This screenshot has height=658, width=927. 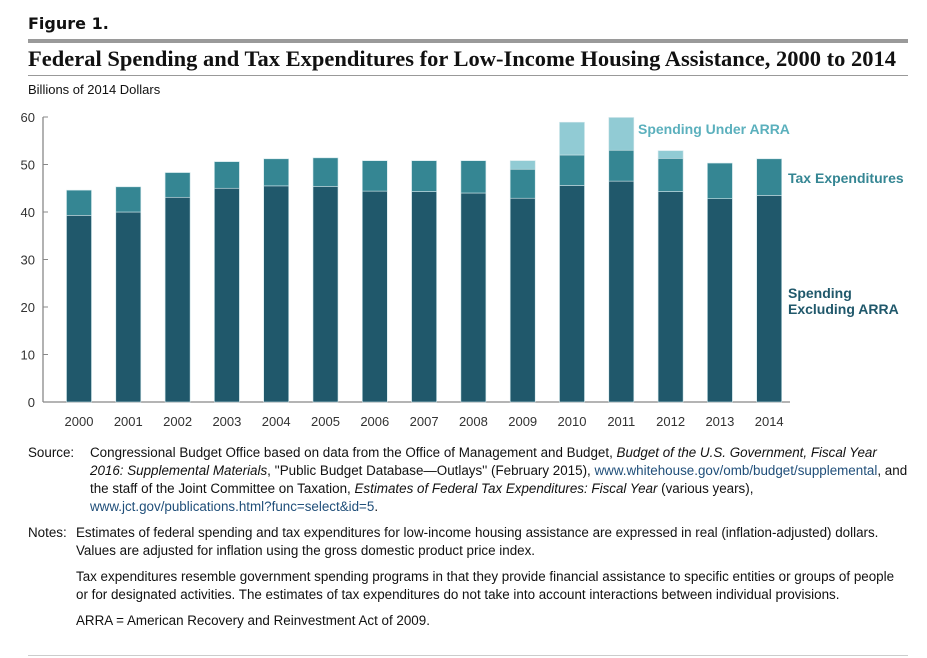 What do you see at coordinates (28, 355) in the screenshot?
I see `y-tick-label: 10` at bounding box center [28, 355].